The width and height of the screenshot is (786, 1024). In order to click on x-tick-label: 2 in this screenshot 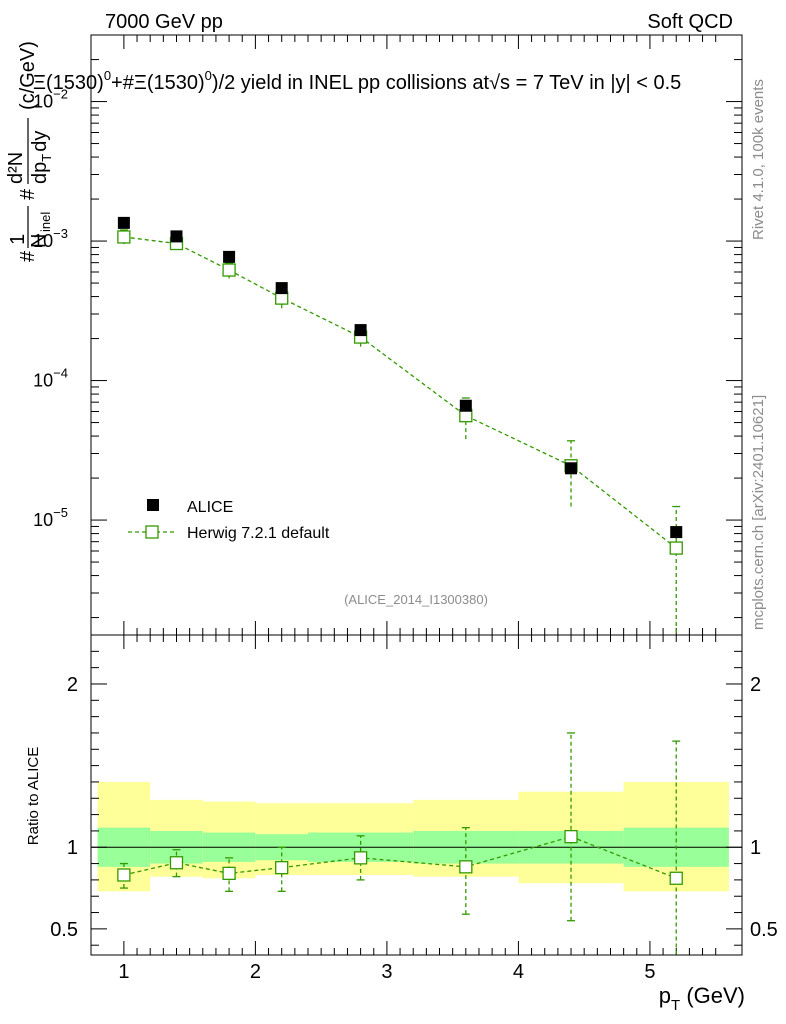, I will do `click(255, 972)`.